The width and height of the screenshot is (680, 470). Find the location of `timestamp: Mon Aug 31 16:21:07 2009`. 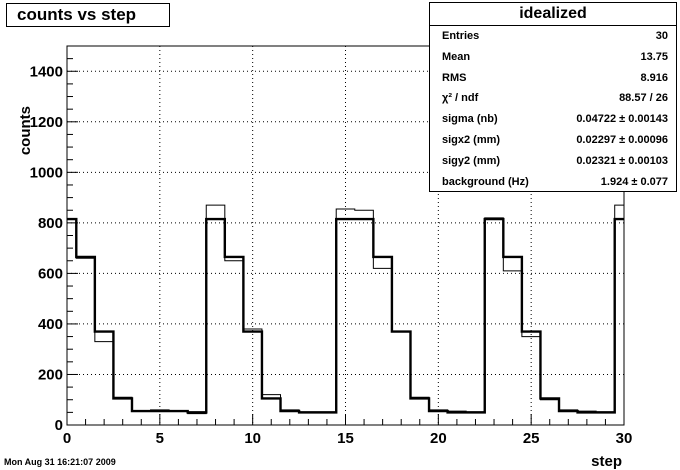

timestamp: Mon Aug 31 16:21:07 2009 is located at coordinates (60, 462).